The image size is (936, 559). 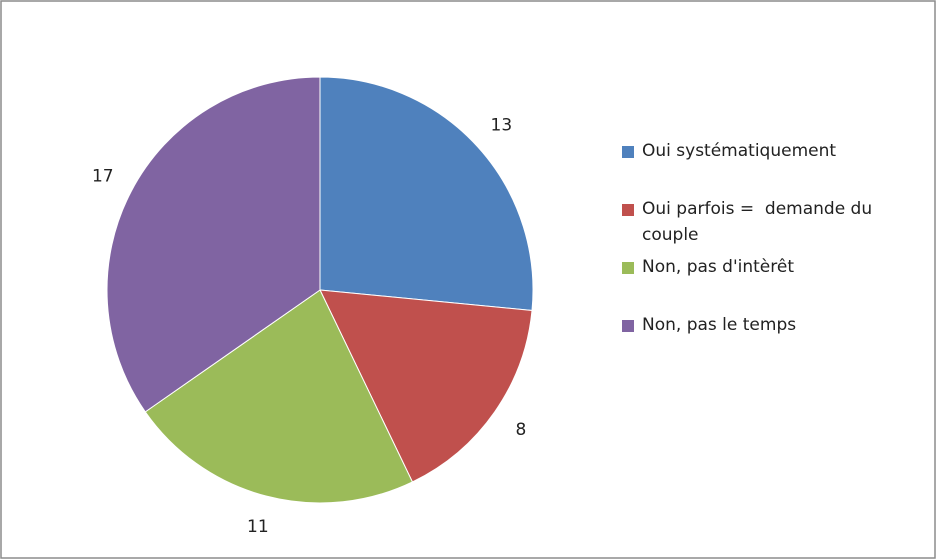 I want to click on legend-label: Non, pas le temps, so click(x=719, y=325).